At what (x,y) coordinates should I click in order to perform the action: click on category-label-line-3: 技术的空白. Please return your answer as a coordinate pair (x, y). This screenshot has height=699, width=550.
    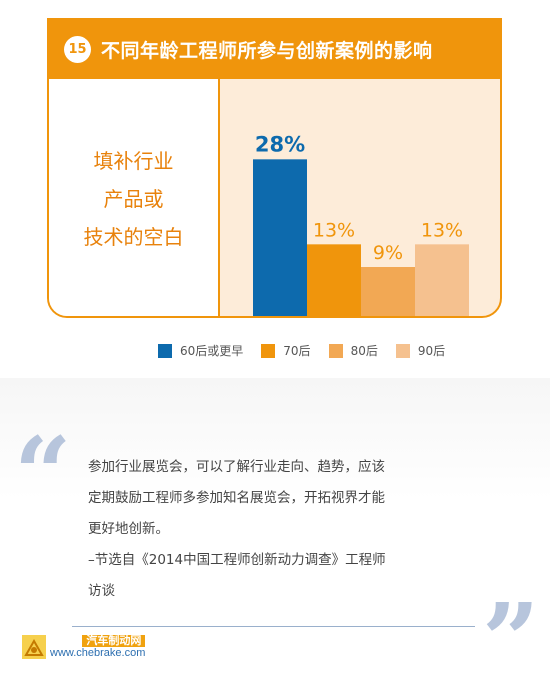
    Looking at the image, I should click on (133, 236).